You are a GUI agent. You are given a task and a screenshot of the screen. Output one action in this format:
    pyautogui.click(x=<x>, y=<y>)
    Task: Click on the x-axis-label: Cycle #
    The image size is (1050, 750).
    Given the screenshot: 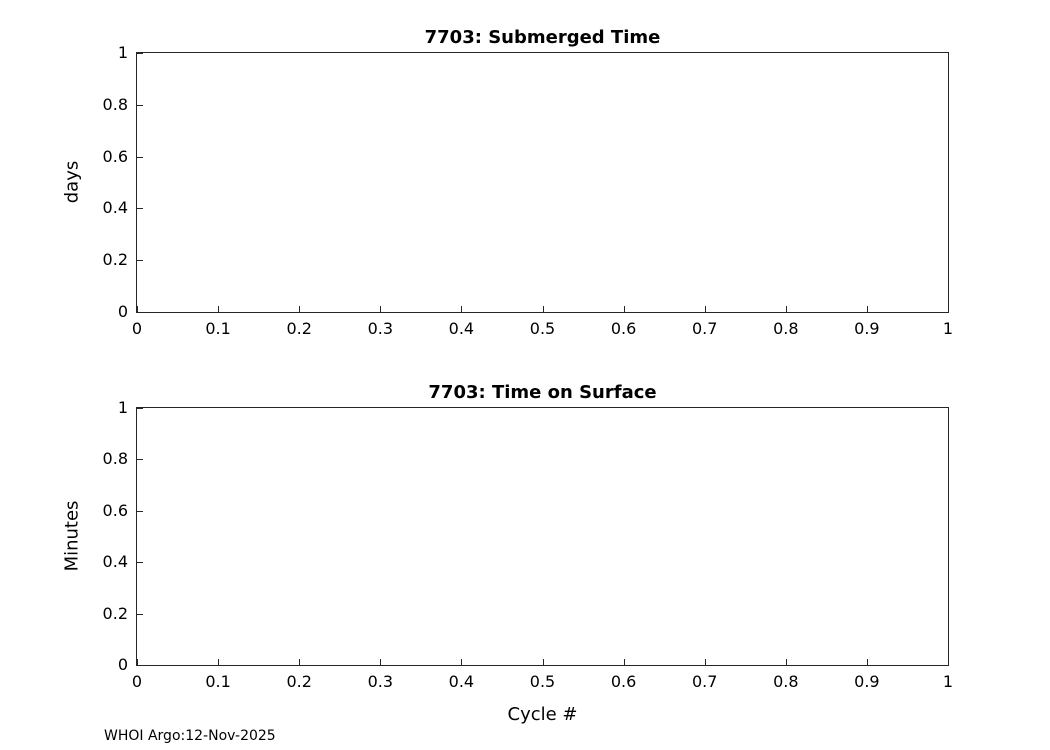 What is the action you would take?
    pyautogui.click(x=542, y=714)
    